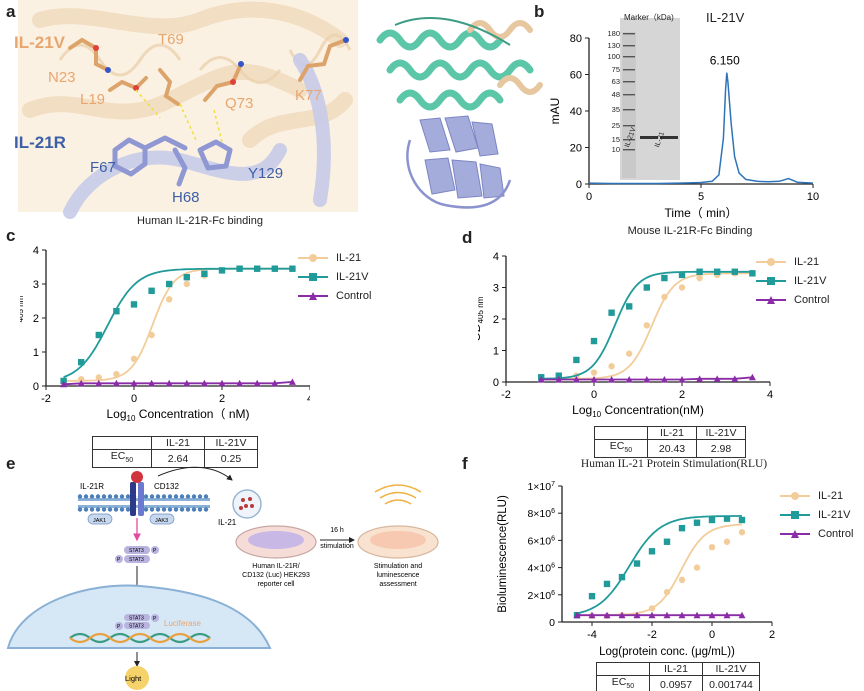 The width and height of the screenshot is (864, 691). I want to click on il21-ligand-icon, so click(137, 477).